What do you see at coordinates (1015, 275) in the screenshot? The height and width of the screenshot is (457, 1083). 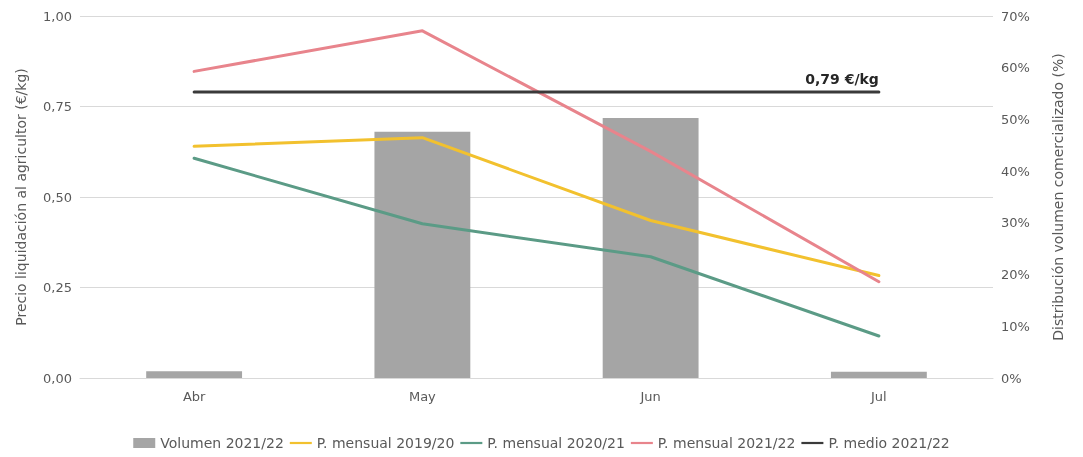 I see `y2-tick-label: 20%` at bounding box center [1015, 275].